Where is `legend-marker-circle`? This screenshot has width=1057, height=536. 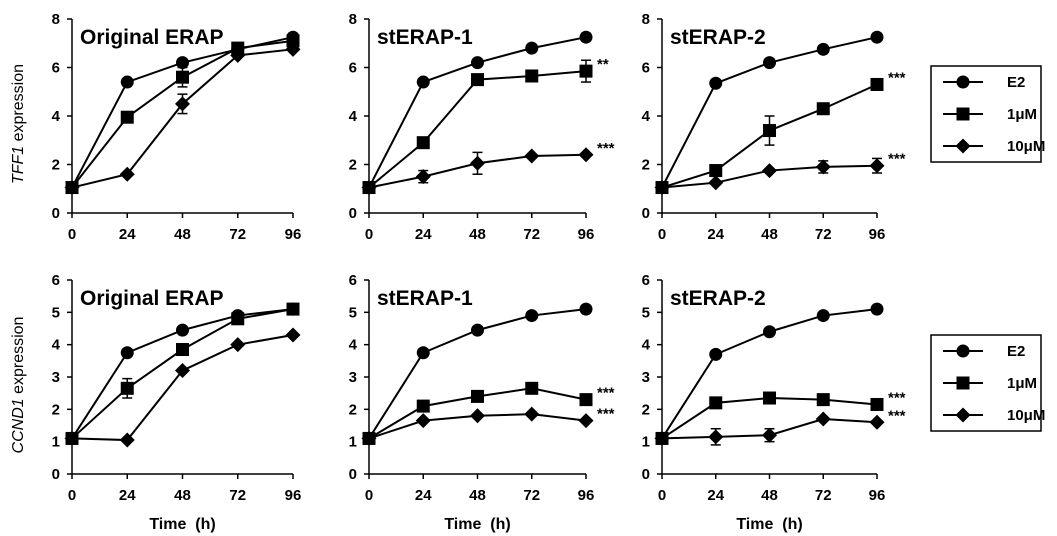
legend-marker-circle is located at coordinates (963, 82).